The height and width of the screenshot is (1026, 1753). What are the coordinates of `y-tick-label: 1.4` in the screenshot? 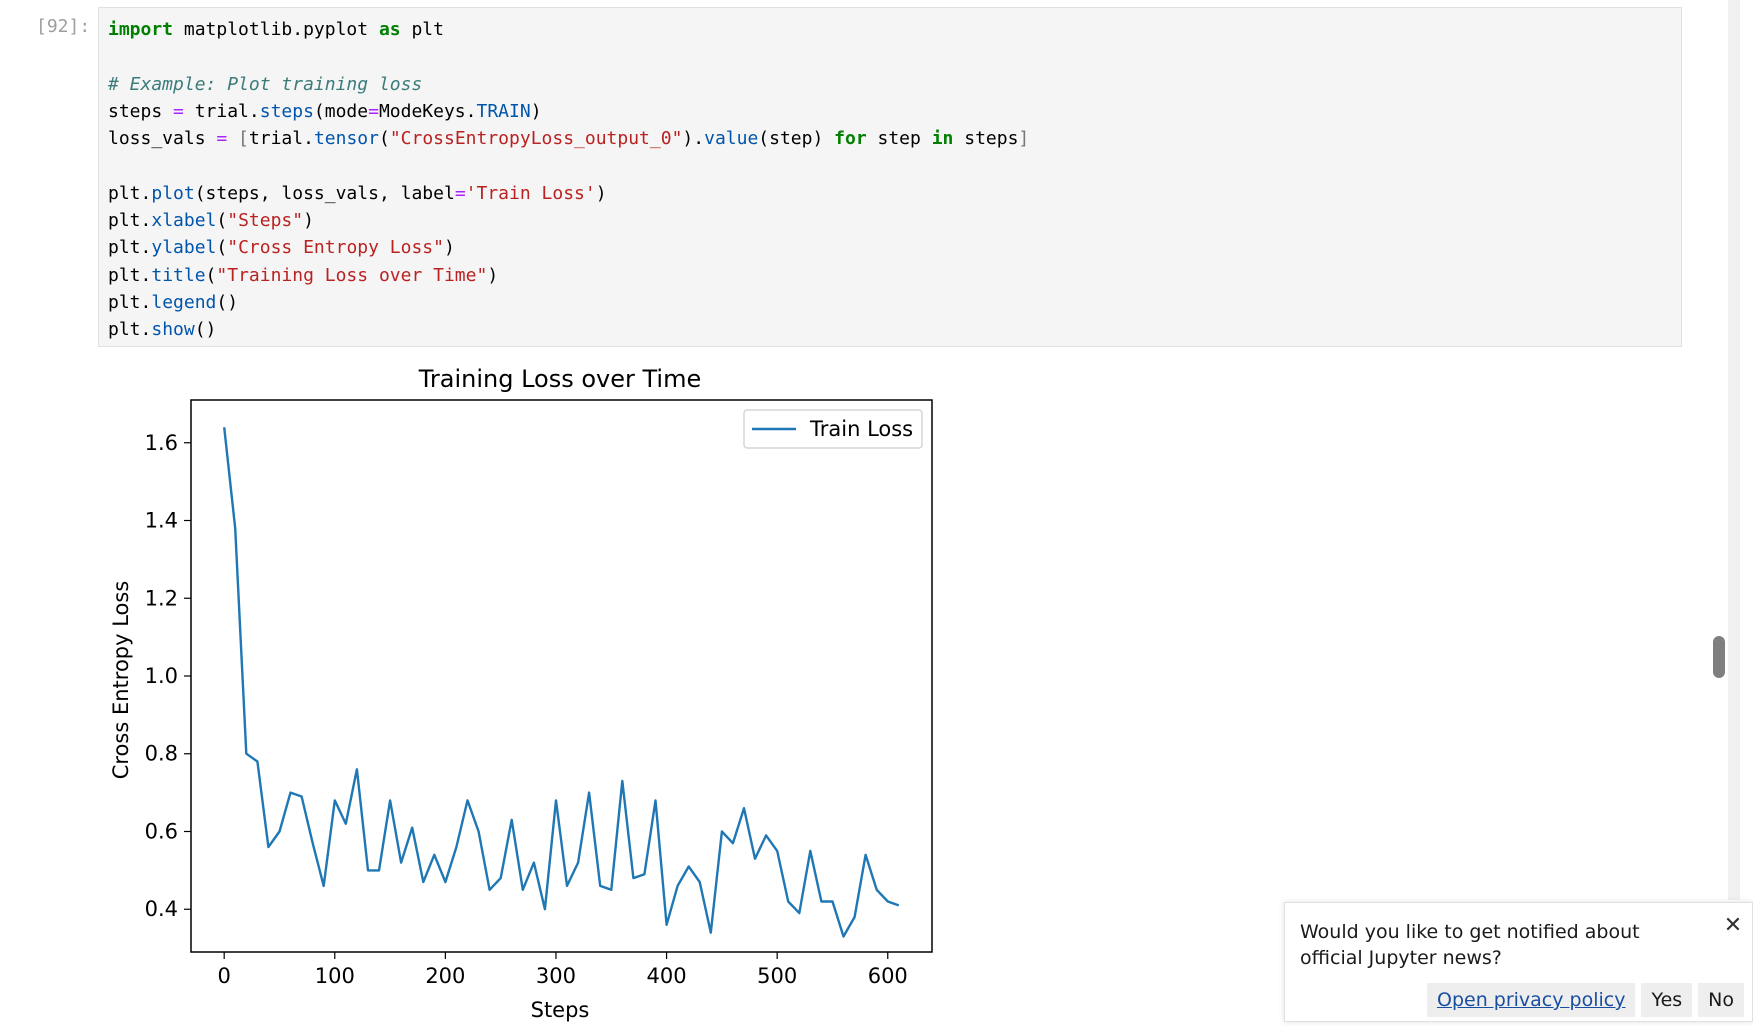 It's located at (161, 521).